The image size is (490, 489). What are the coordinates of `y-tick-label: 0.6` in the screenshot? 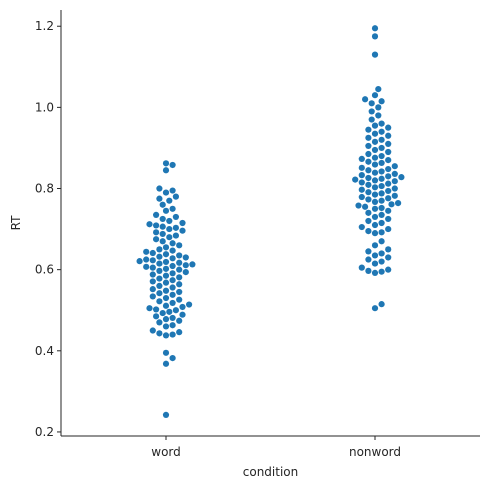 It's located at (44, 270).